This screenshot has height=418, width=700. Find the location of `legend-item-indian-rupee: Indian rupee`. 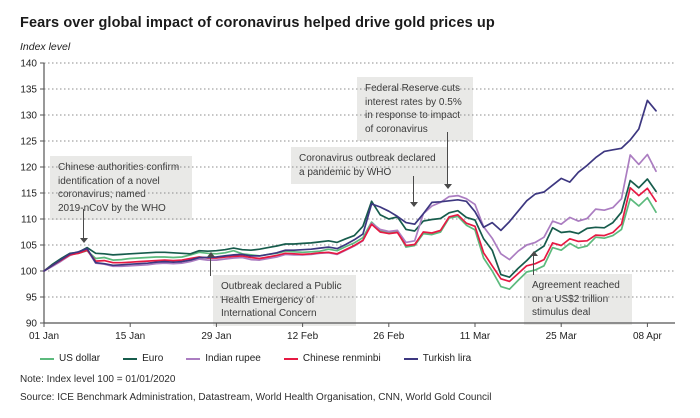

legend-item-indian-rupee: Indian rupee is located at coordinates (223, 358).